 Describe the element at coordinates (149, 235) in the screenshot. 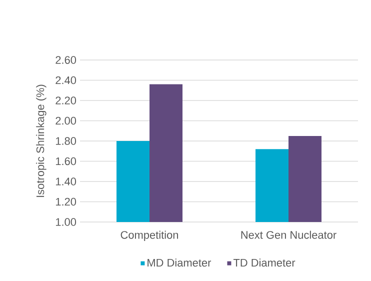

I see `x-tick-label: Competition` at that location.